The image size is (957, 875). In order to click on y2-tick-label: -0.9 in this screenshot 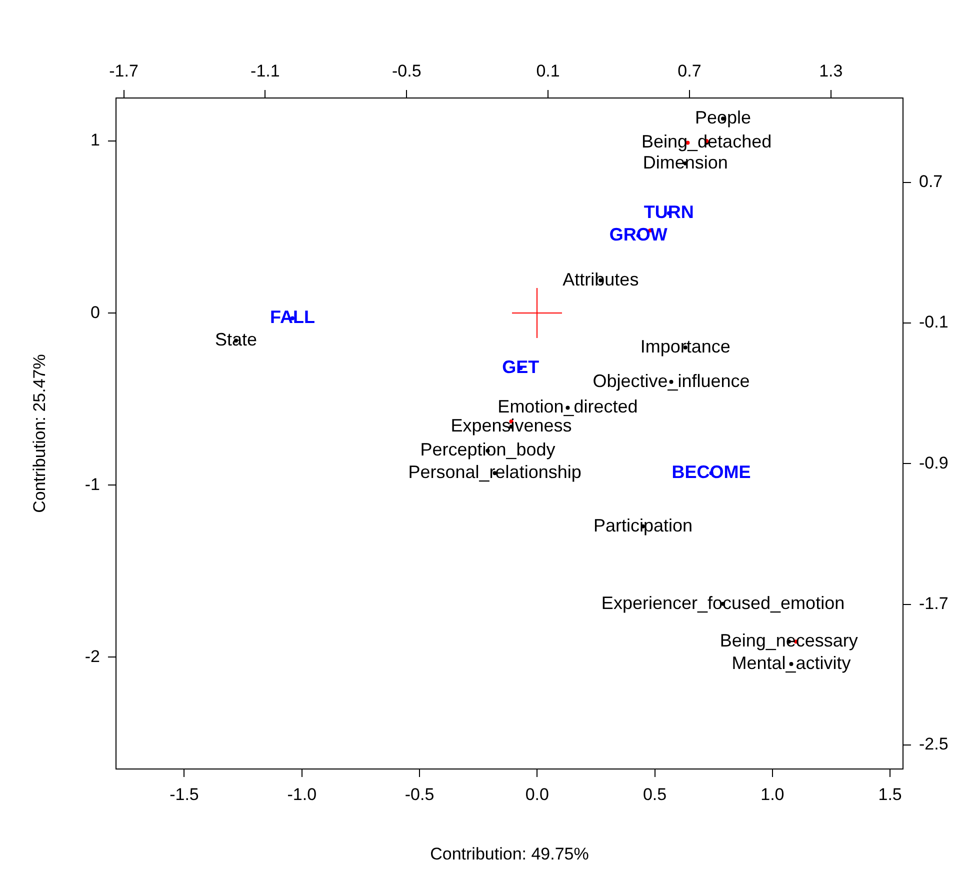, I will do `click(933, 462)`.